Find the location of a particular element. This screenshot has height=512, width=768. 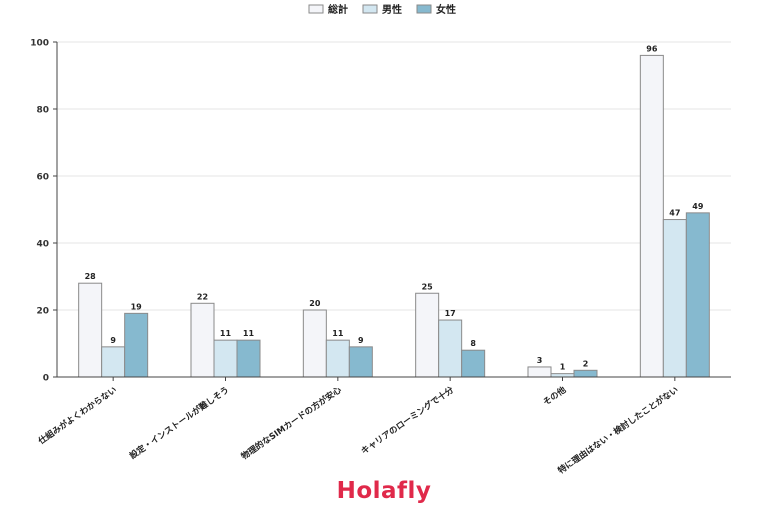

y-tick-label: 40 is located at coordinates (42, 245).